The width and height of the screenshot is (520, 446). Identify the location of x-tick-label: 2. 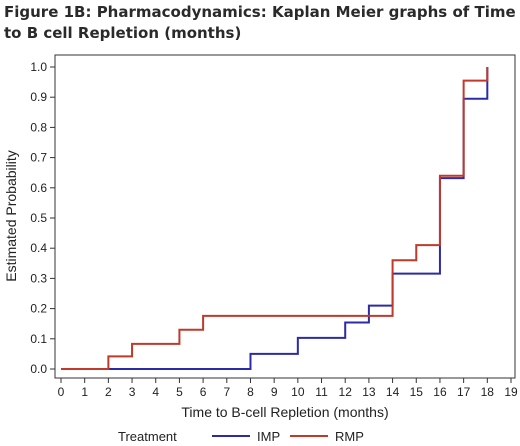
(108, 392).